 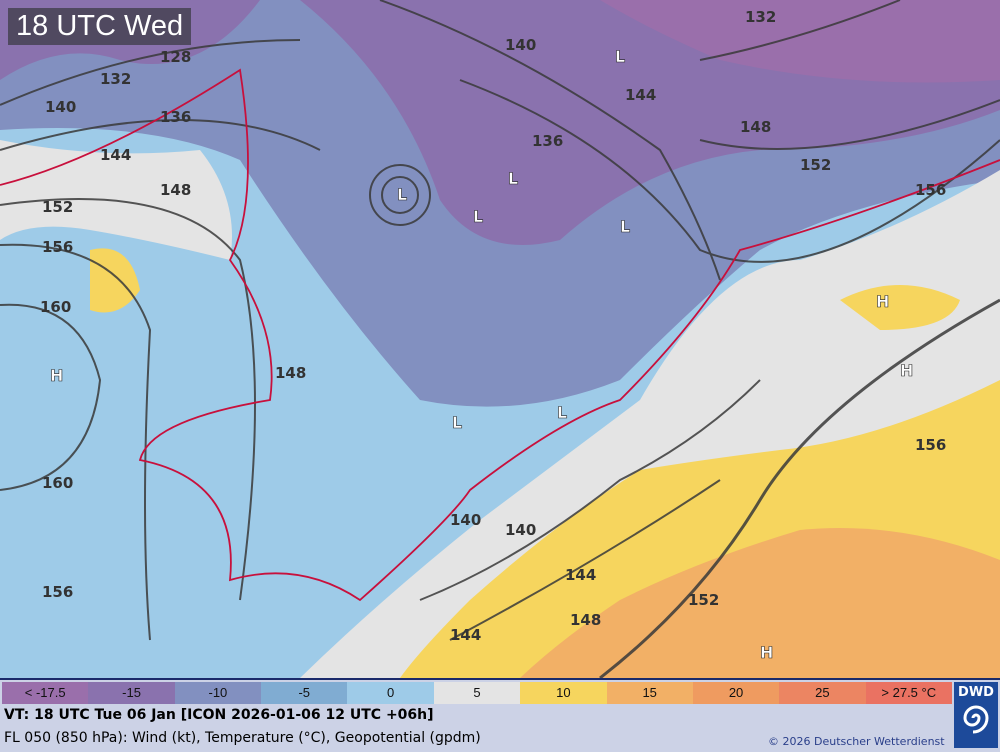 I want to click on colorbar-bin: 0, so click(x=390, y=693).